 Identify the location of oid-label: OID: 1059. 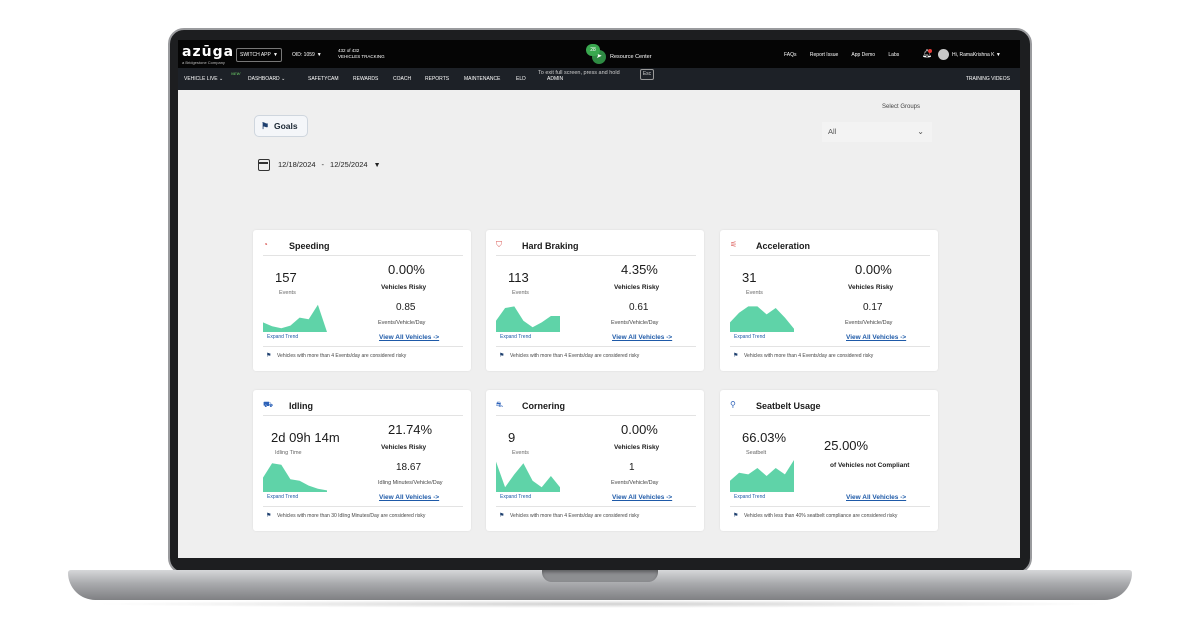
(303, 55).